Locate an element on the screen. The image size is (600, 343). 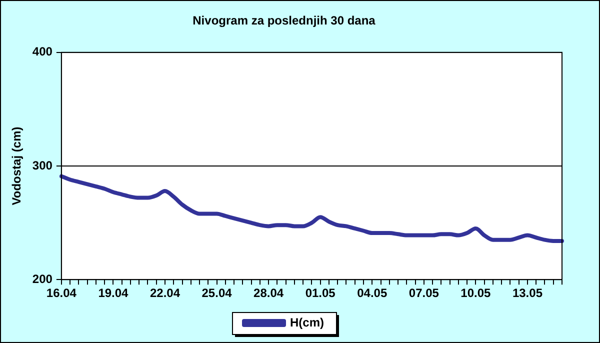
x-tick-label: 16.04 is located at coordinates (61, 293).